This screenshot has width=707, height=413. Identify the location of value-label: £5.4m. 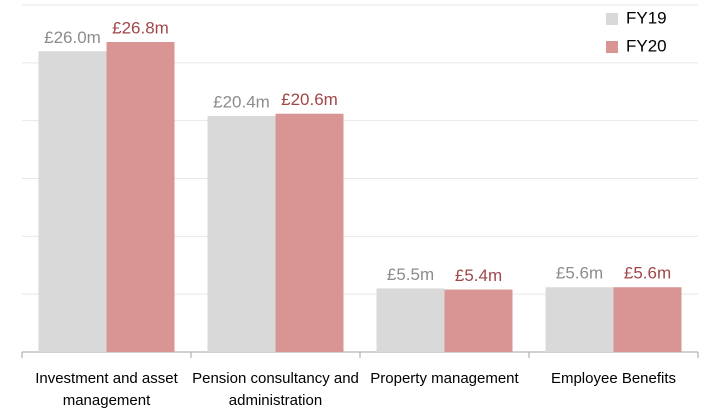
(478, 275).